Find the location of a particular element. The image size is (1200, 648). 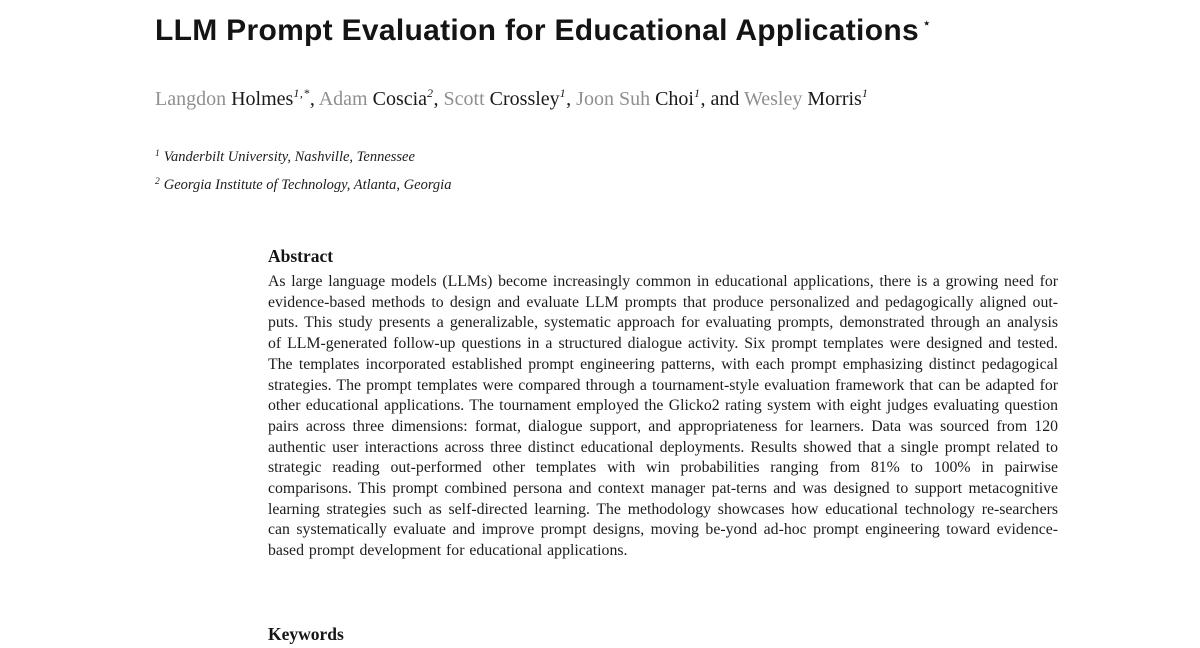

keywords-heading: Keywords is located at coordinates (306, 634).